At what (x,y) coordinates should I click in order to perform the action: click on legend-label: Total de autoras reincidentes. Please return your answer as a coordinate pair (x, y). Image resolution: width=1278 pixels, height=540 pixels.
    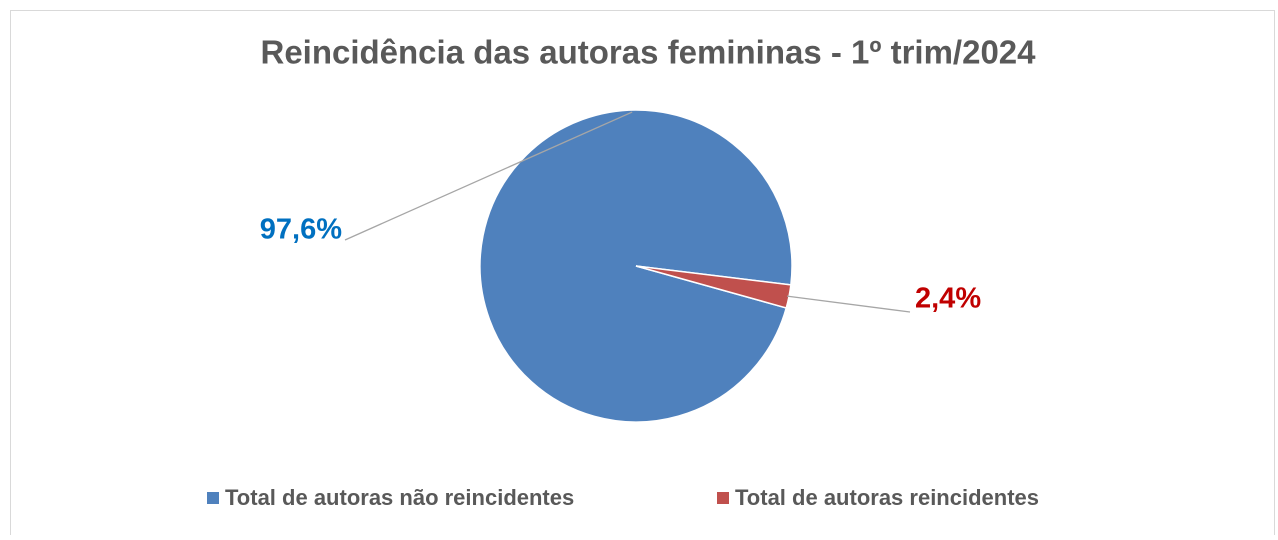
    Looking at the image, I should click on (887, 497).